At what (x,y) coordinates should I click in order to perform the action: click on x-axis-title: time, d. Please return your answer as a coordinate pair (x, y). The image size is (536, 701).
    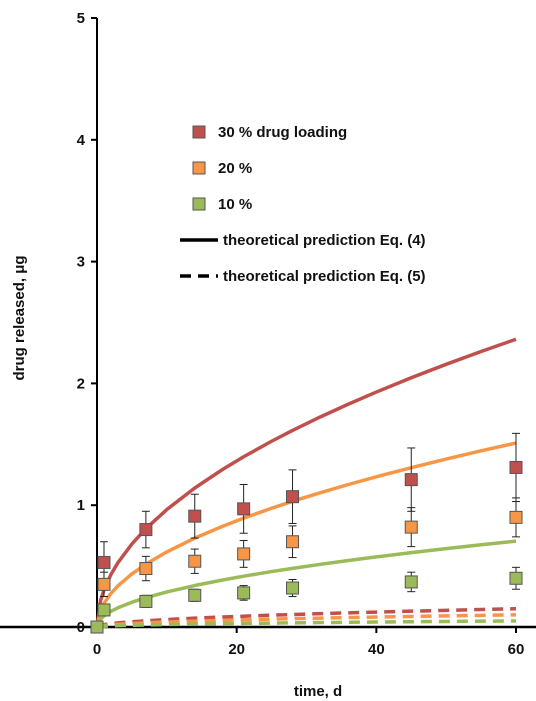
    Looking at the image, I should click on (318, 691).